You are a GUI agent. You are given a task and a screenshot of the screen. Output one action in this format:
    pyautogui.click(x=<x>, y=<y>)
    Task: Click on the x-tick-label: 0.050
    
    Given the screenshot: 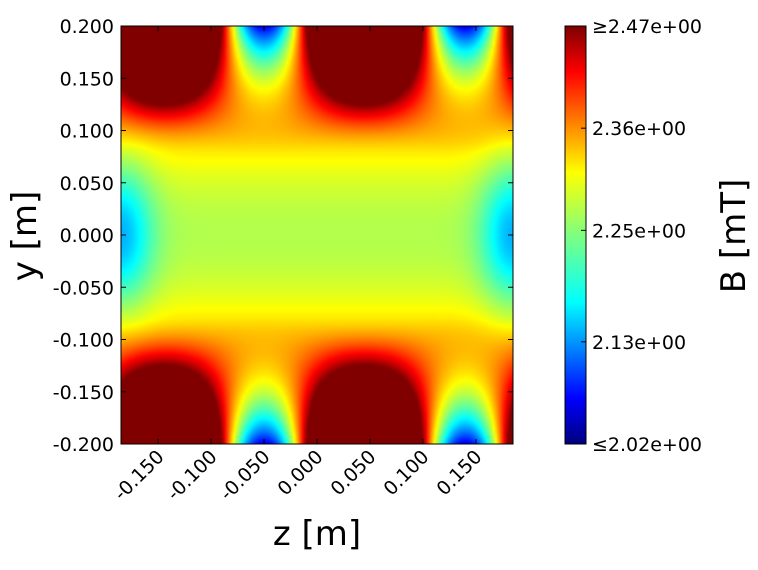 What is the action you would take?
    pyautogui.click(x=353, y=473)
    